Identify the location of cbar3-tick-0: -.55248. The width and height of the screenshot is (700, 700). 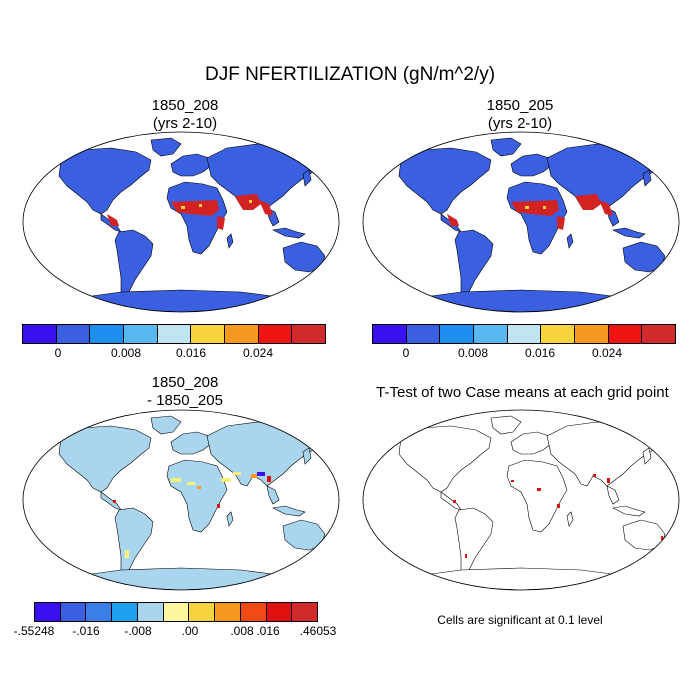
(34, 631).